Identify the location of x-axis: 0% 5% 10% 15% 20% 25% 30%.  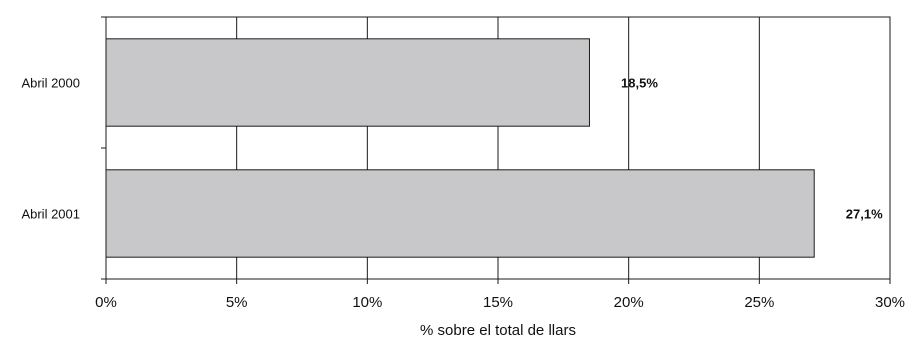
(500, 295).